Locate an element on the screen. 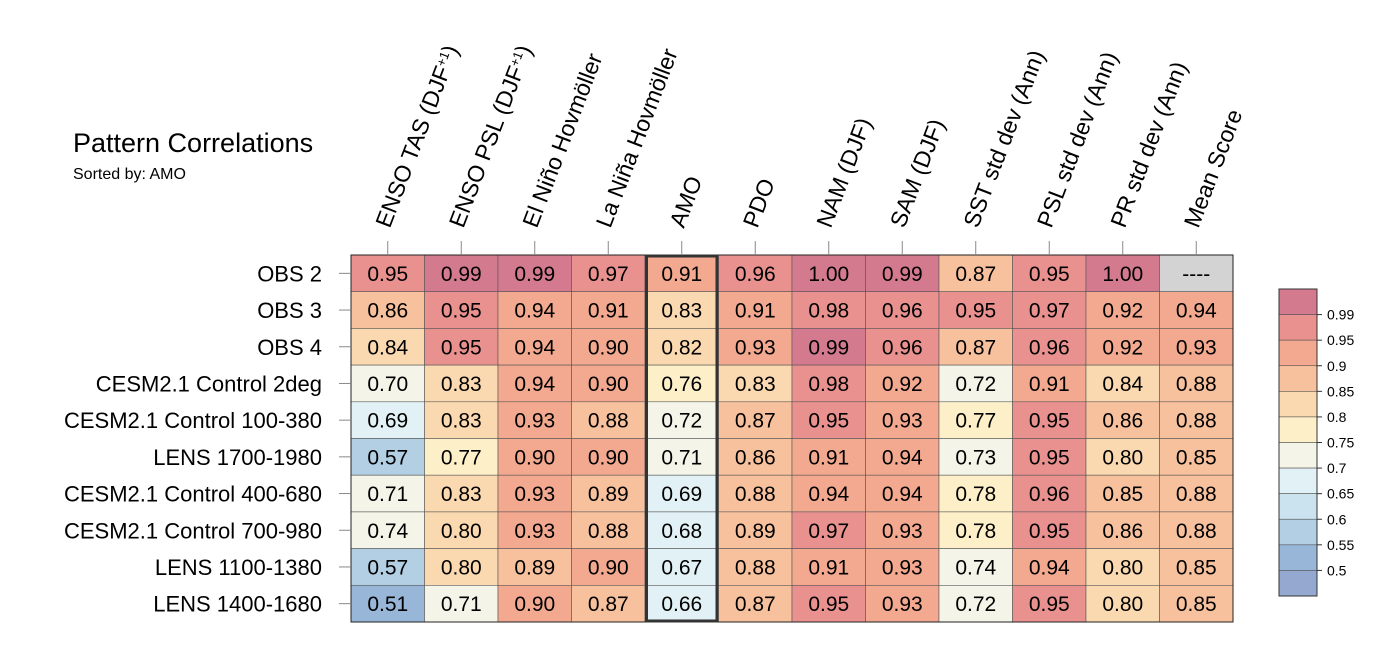  cell-value-label: 0.67 is located at coordinates (681, 567).